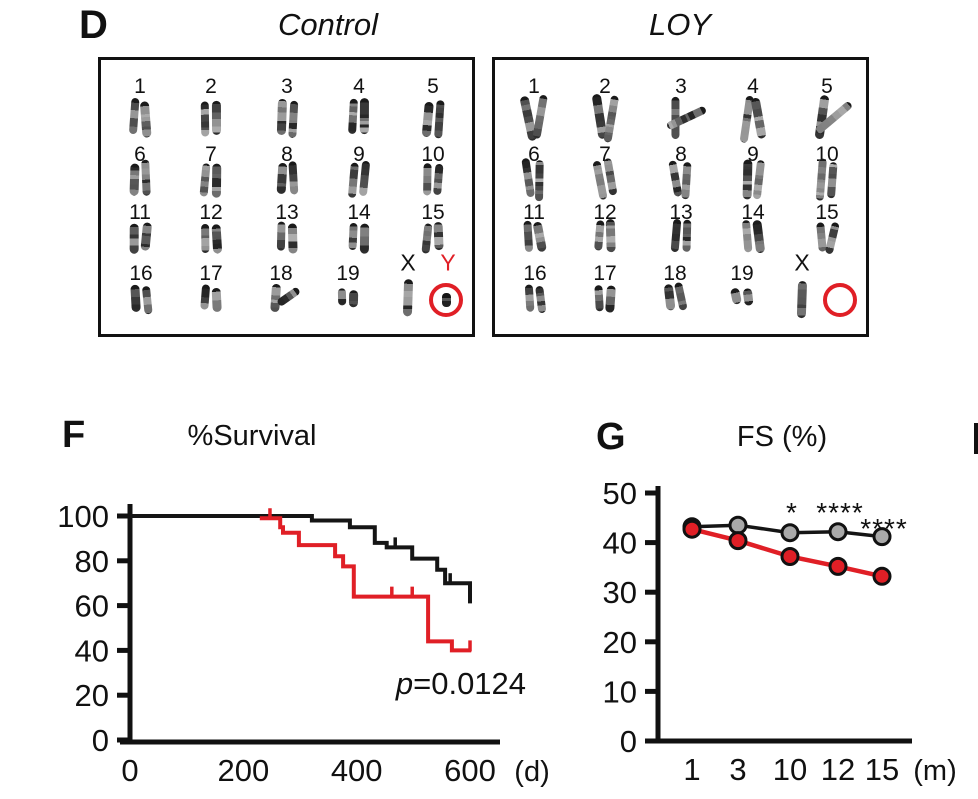  What do you see at coordinates (252, 436) in the screenshot?
I see `survival-chart-title: %Survival` at bounding box center [252, 436].